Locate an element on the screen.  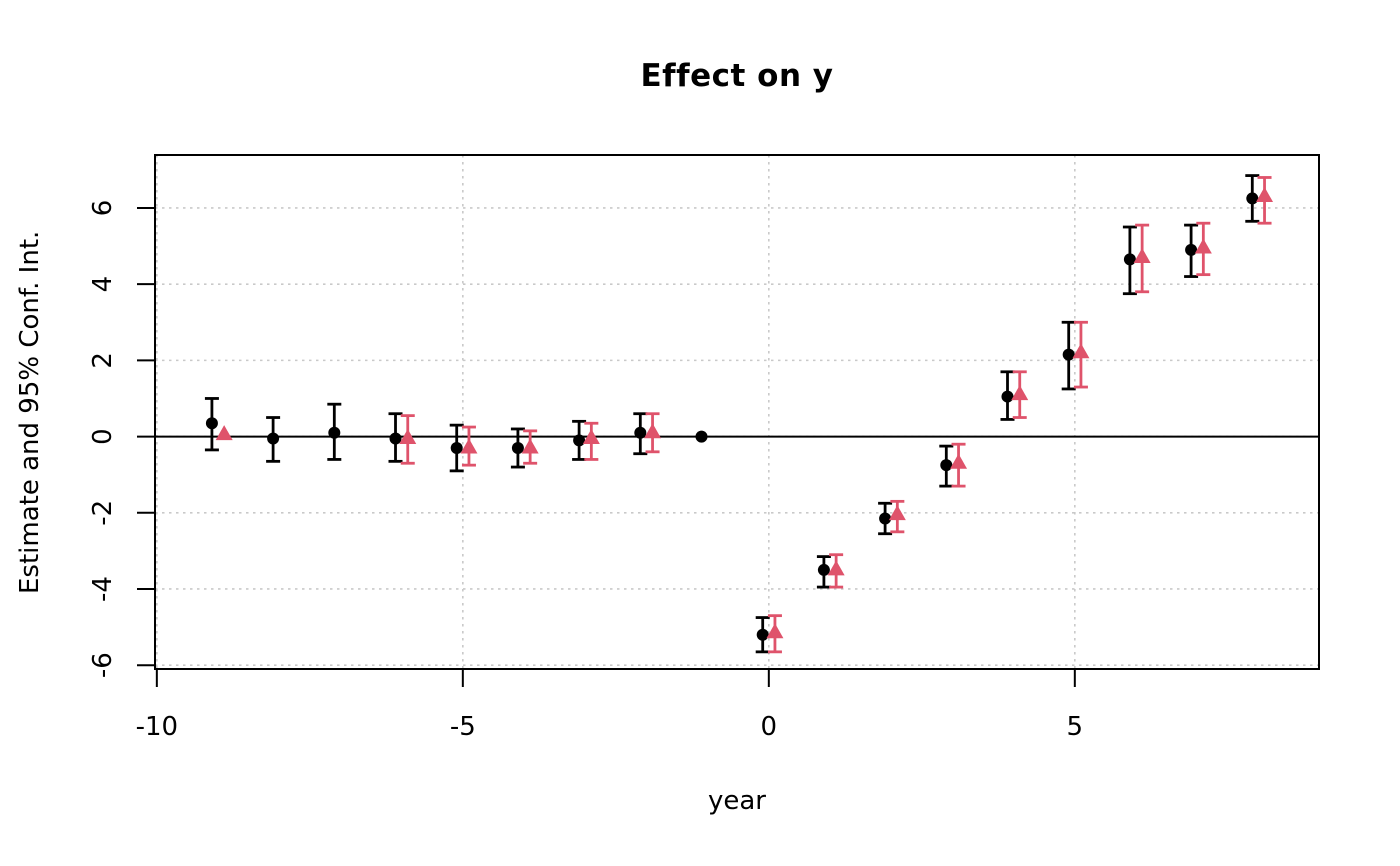
y-tick-label: 6 is located at coordinates (103, 208).